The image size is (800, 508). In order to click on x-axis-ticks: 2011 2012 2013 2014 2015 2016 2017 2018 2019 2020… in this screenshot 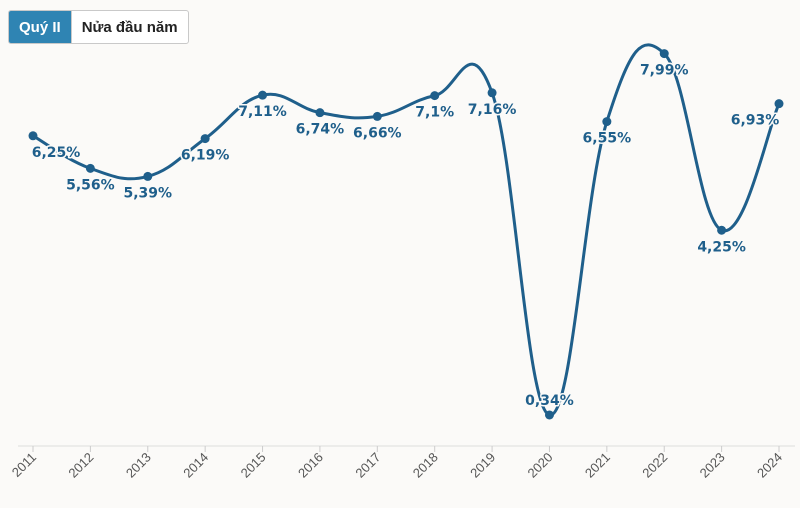, I will do `click(397, 463)`.